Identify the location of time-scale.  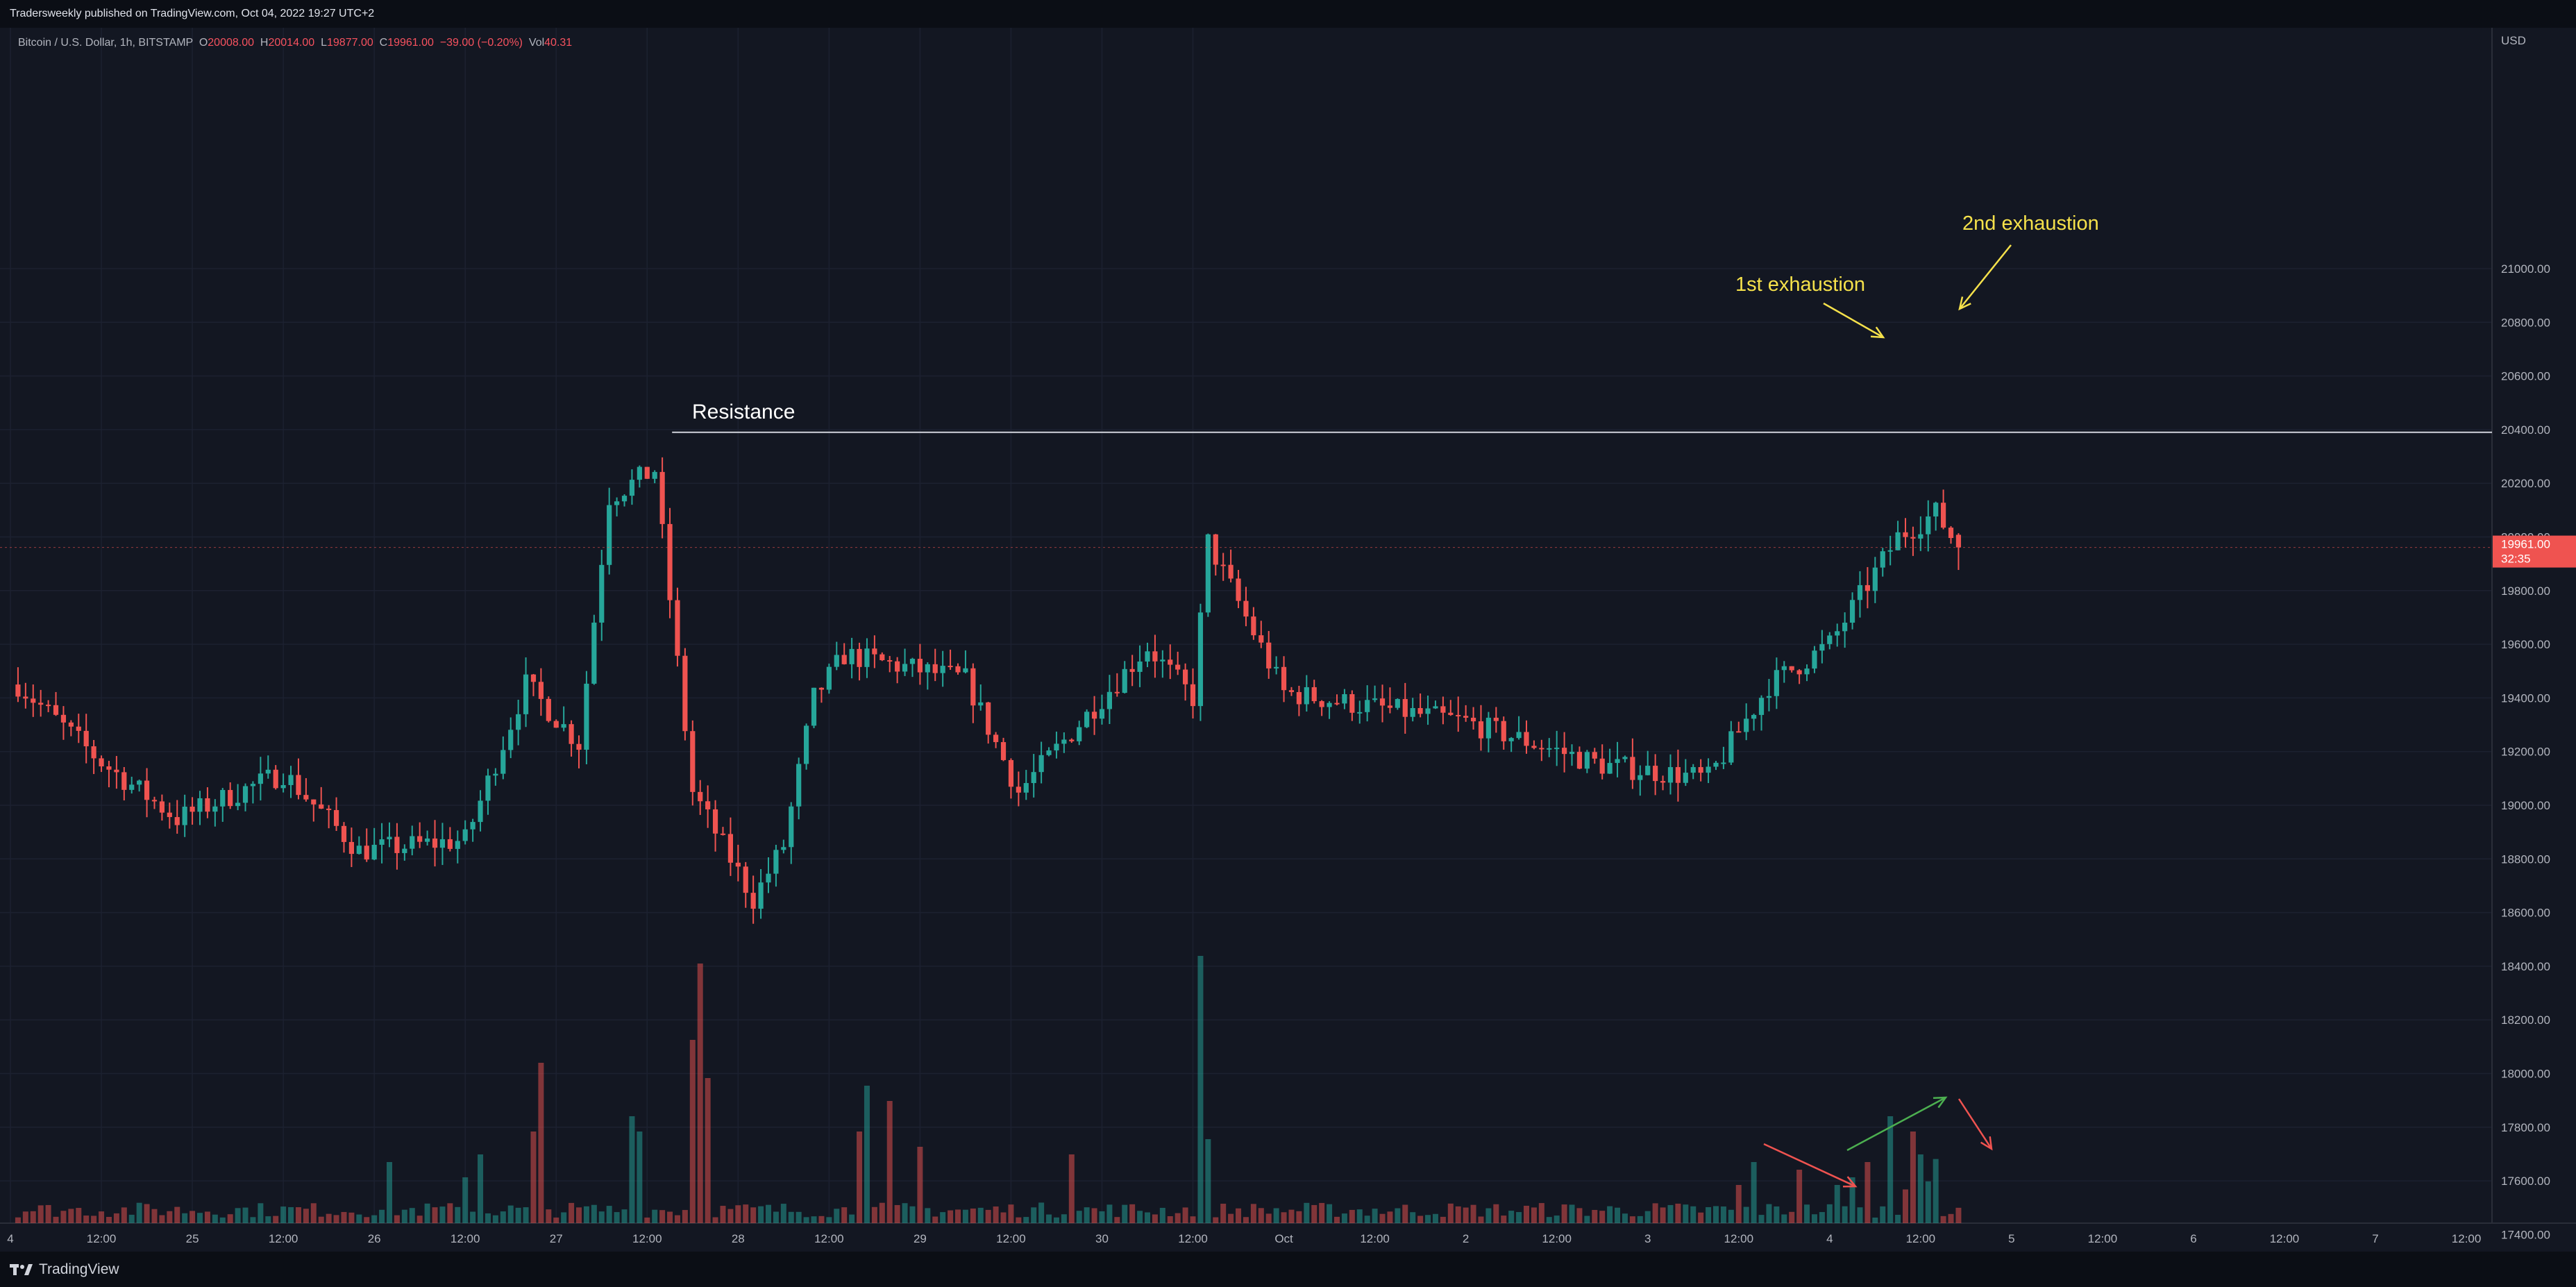
(1288, 1238).